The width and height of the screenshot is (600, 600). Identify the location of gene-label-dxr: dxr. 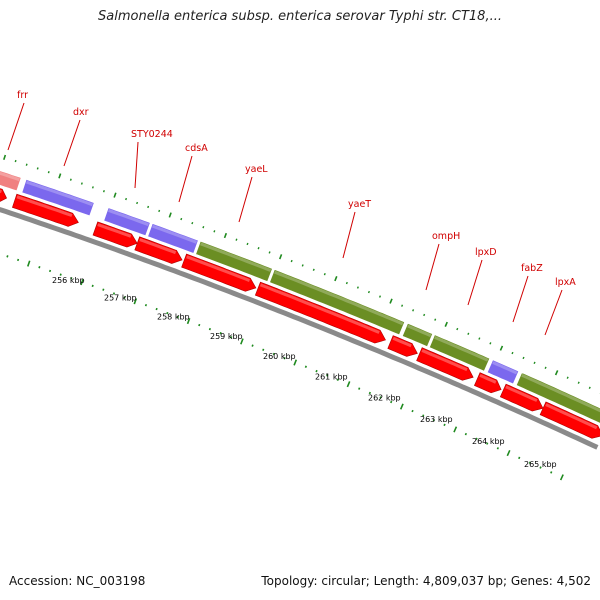
(81, 112).